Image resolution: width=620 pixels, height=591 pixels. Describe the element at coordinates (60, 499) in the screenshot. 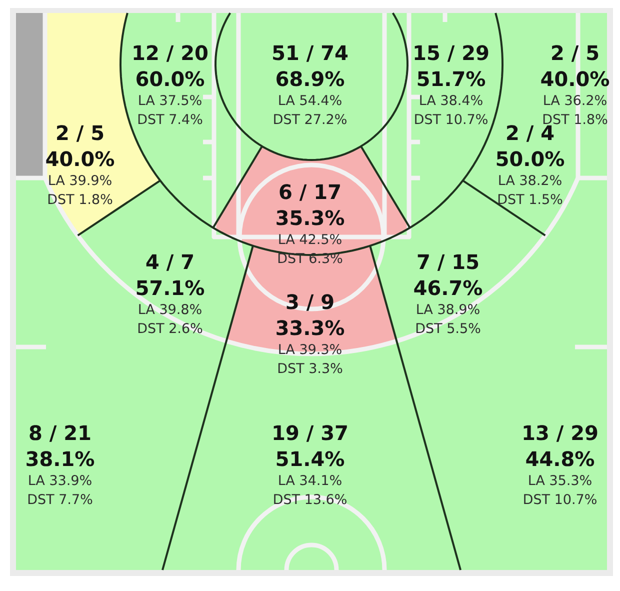

I see `text: DST 7.7%` at that location.